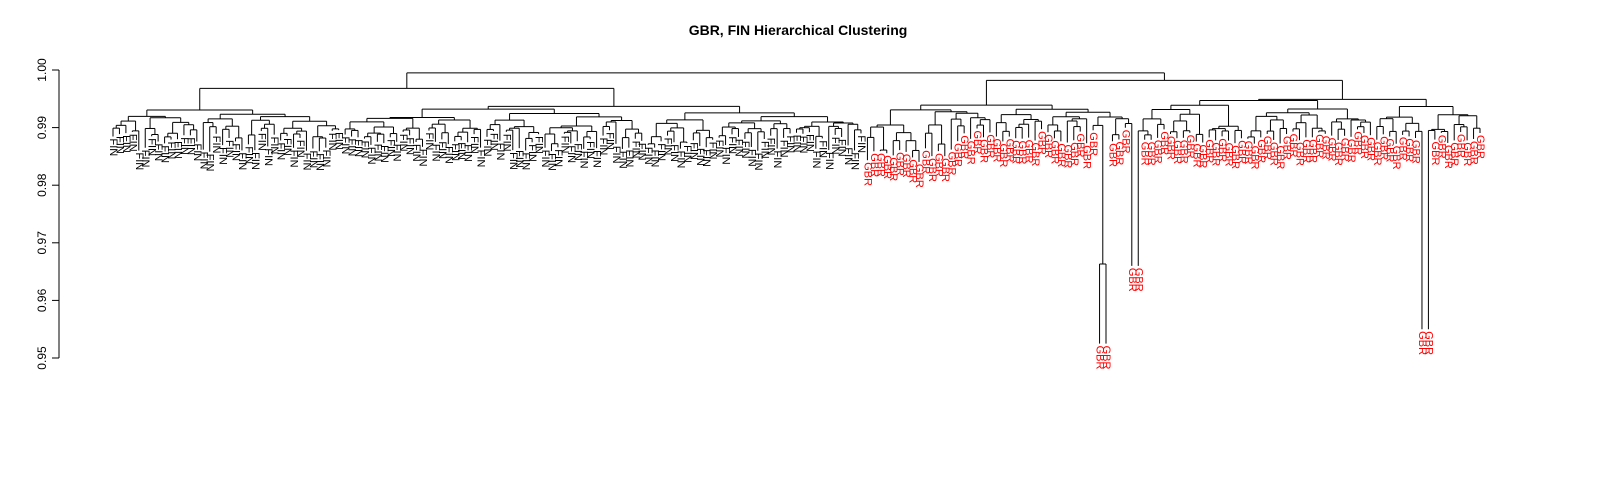 The image size is (1600, 480). What do you see at coordinates (47, 214) in the screenshot?
I see `y-axis: 0.95 0.96 0.97 0.98 0.99 1.00` at bounding box center [47, 214].